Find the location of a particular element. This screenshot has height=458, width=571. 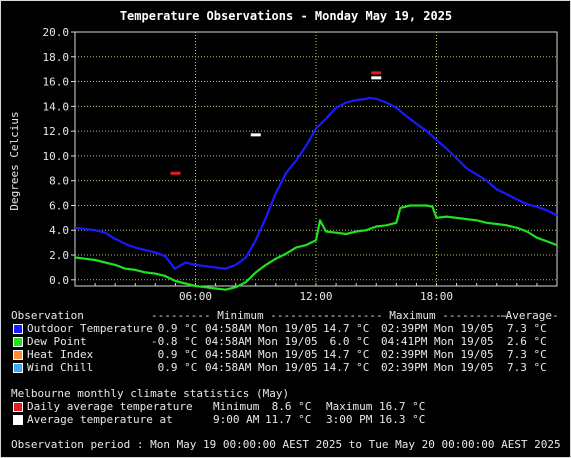

climate-val1: 11.7 °C is located at coordinates (288, 419).